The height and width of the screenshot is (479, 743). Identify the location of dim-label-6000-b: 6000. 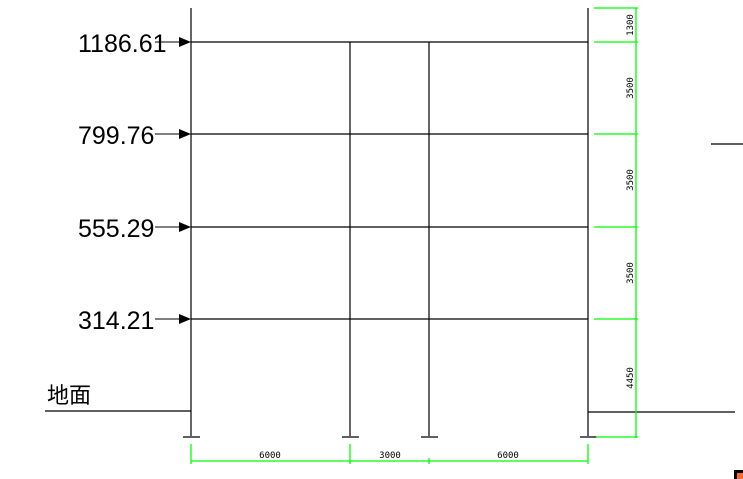
(508, 456).